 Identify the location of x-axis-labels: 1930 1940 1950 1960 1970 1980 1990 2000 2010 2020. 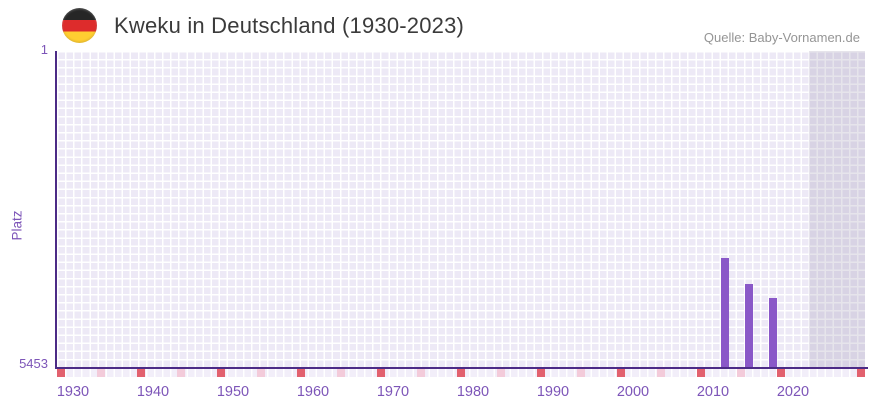
(461, 394).